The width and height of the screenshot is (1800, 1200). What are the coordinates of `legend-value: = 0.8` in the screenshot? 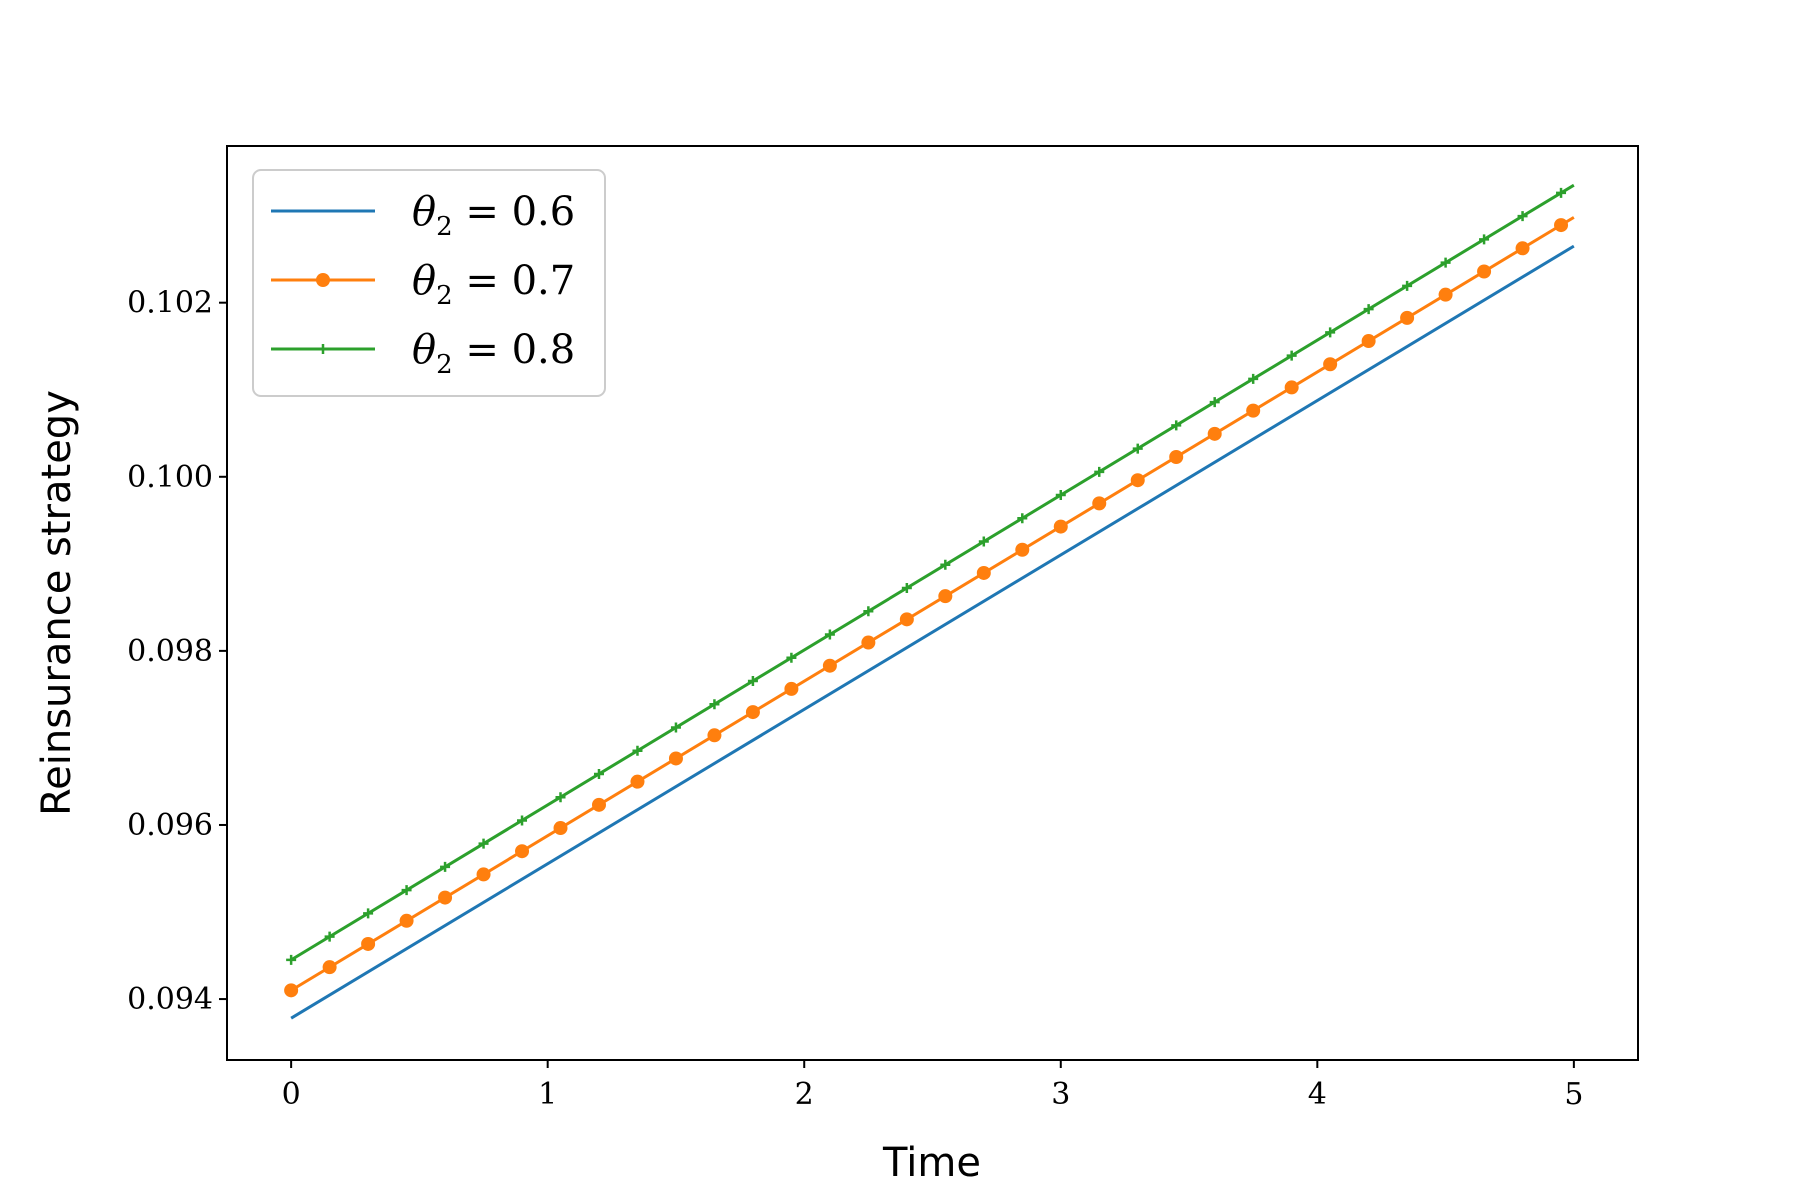 It's located at (514, 350).